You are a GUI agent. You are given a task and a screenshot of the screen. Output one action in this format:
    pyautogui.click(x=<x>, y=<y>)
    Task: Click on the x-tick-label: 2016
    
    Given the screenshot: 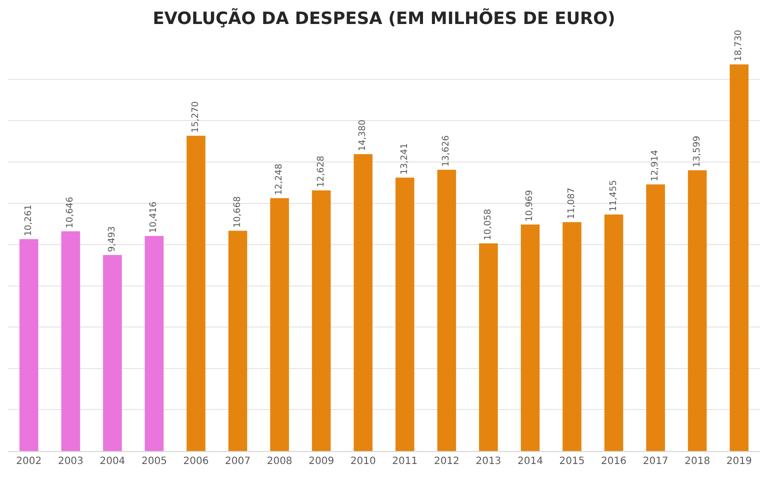 What is the action you would take?
    pyautogui.click(x=614, y=461)
    